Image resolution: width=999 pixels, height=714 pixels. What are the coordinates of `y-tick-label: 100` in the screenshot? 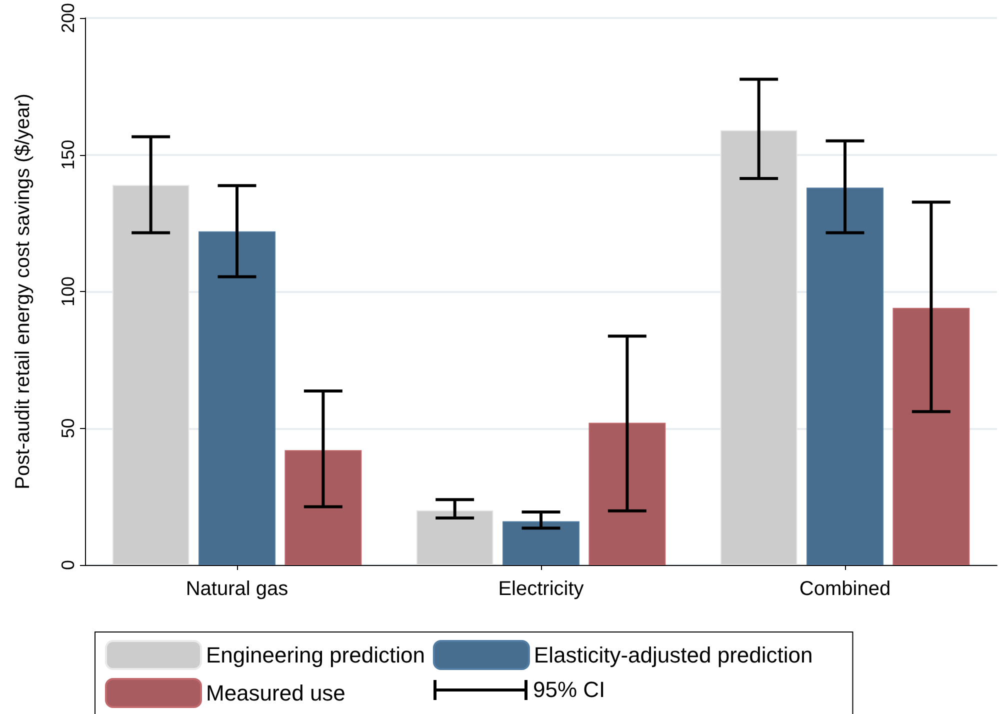 It's located at (68, 291).